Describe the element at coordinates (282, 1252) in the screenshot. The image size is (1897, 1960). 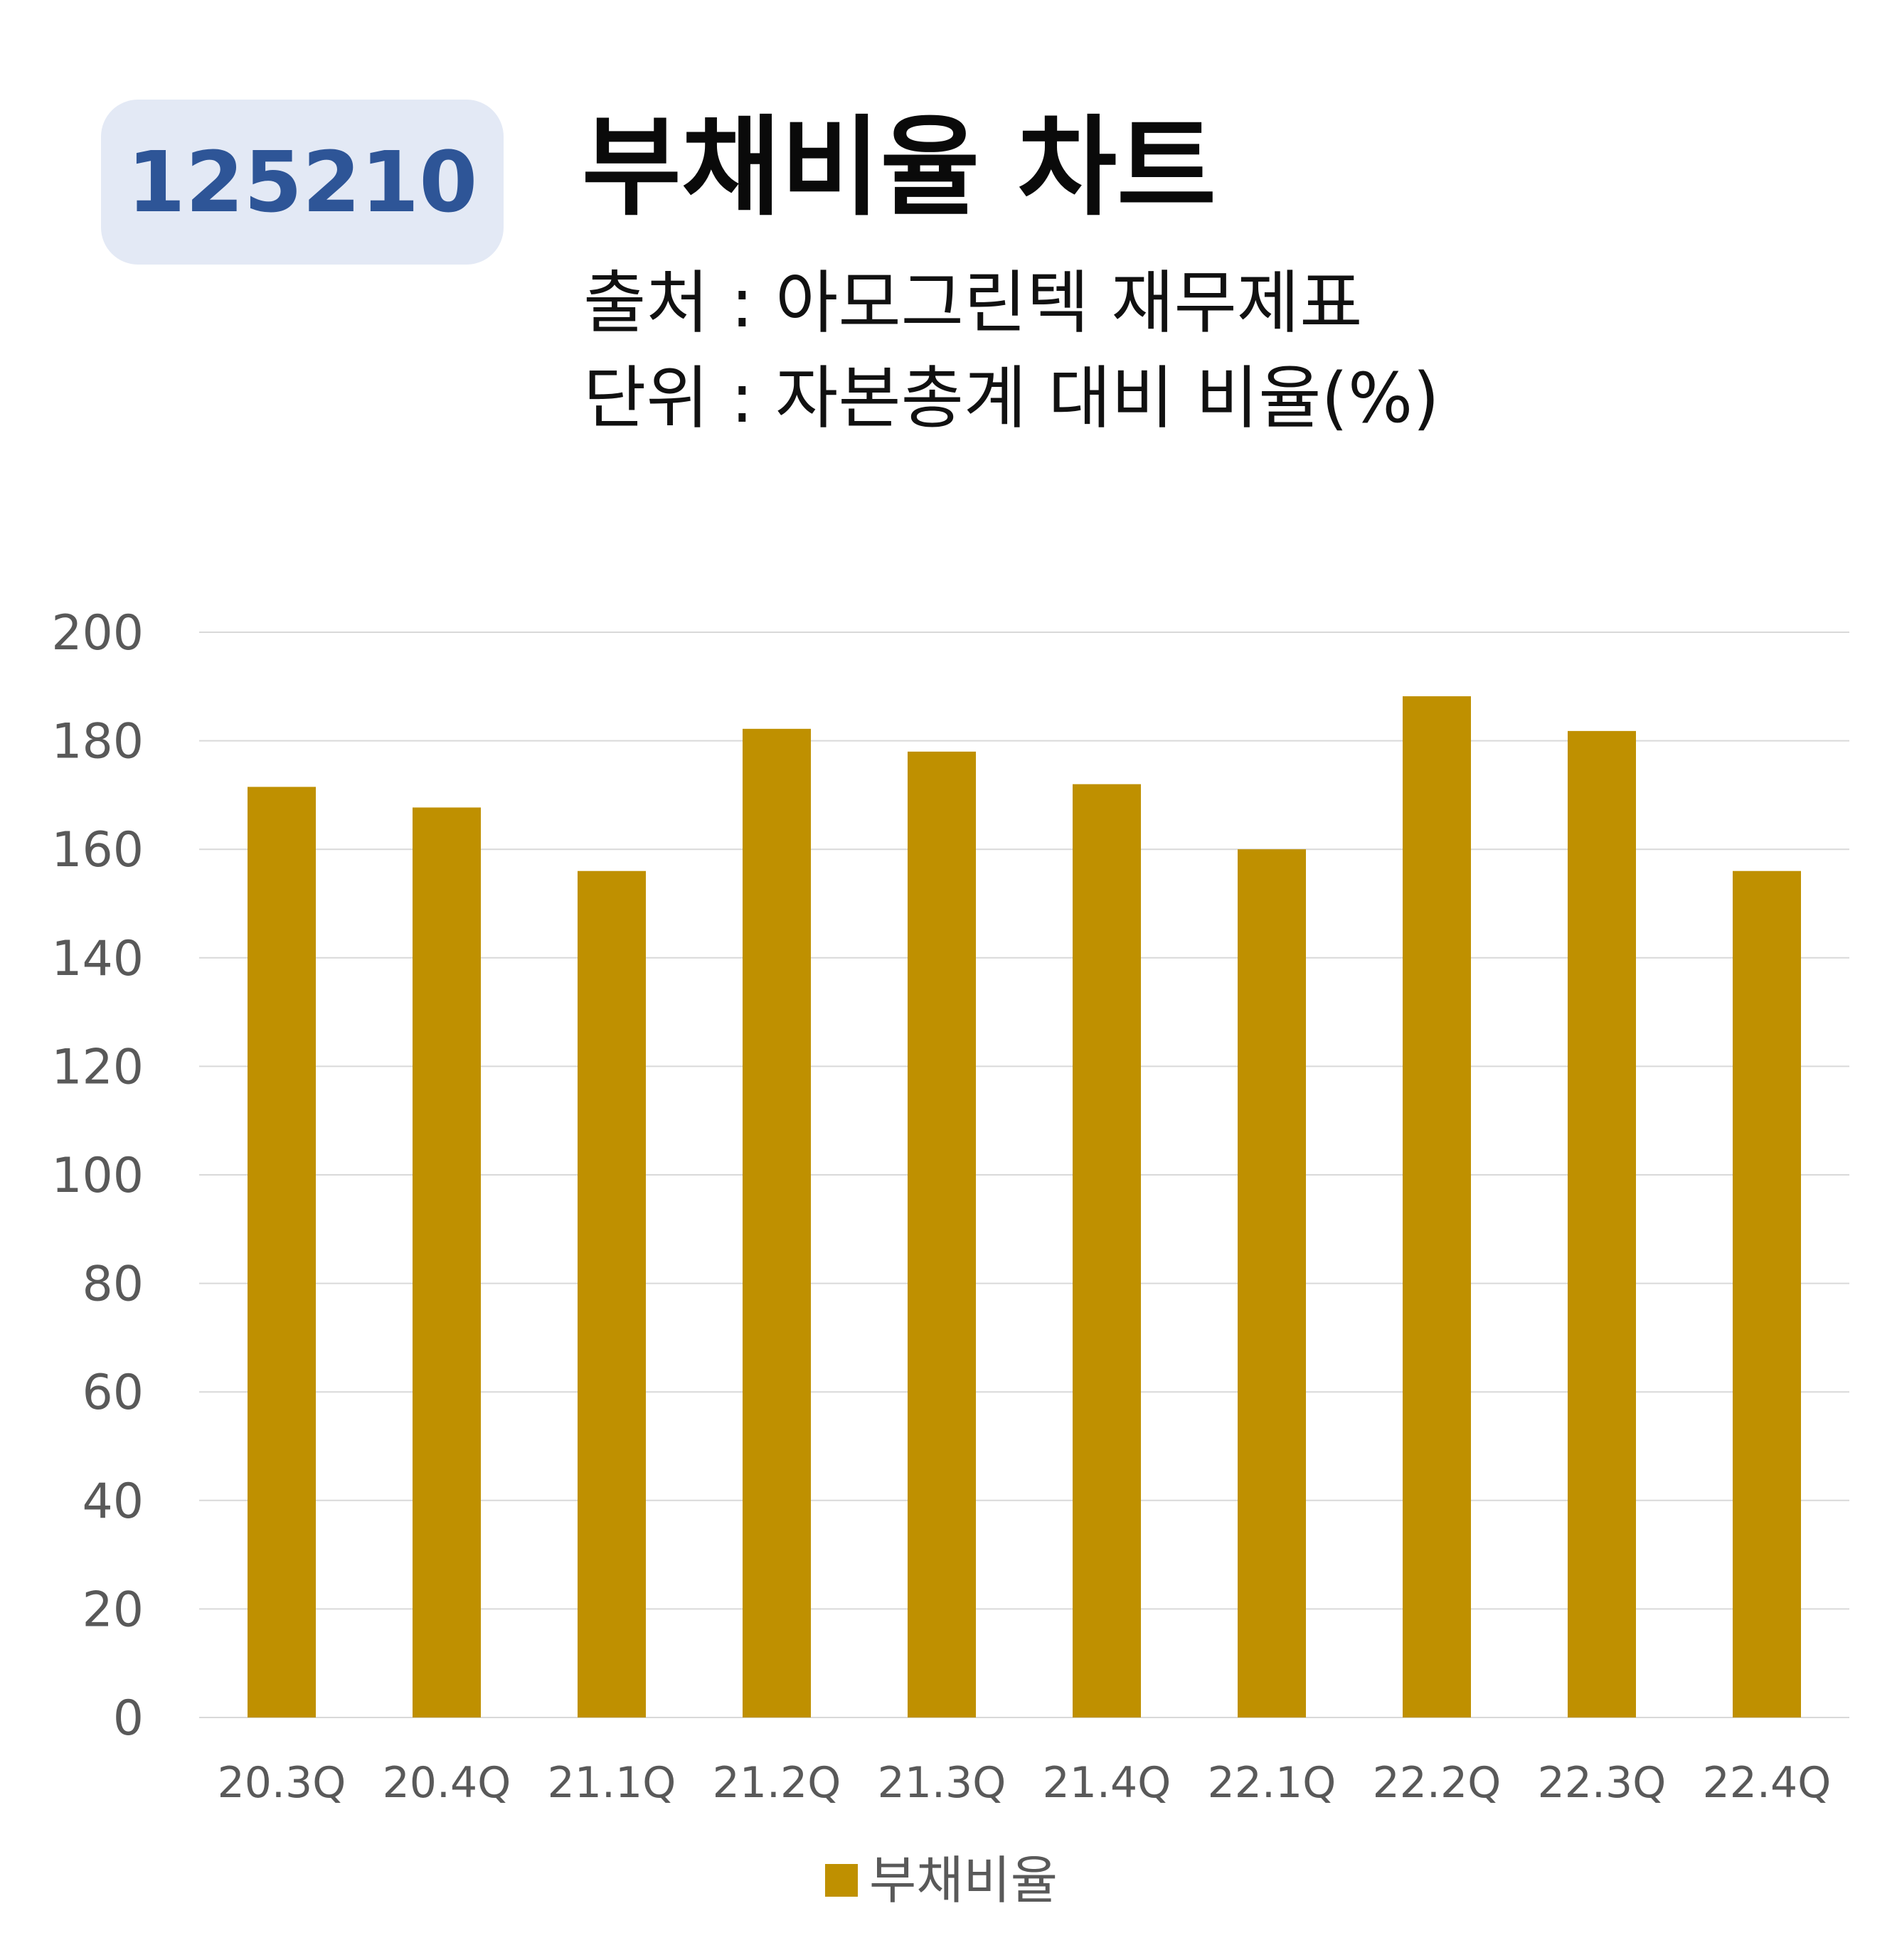
I see `bar-20.3Q` at that location.